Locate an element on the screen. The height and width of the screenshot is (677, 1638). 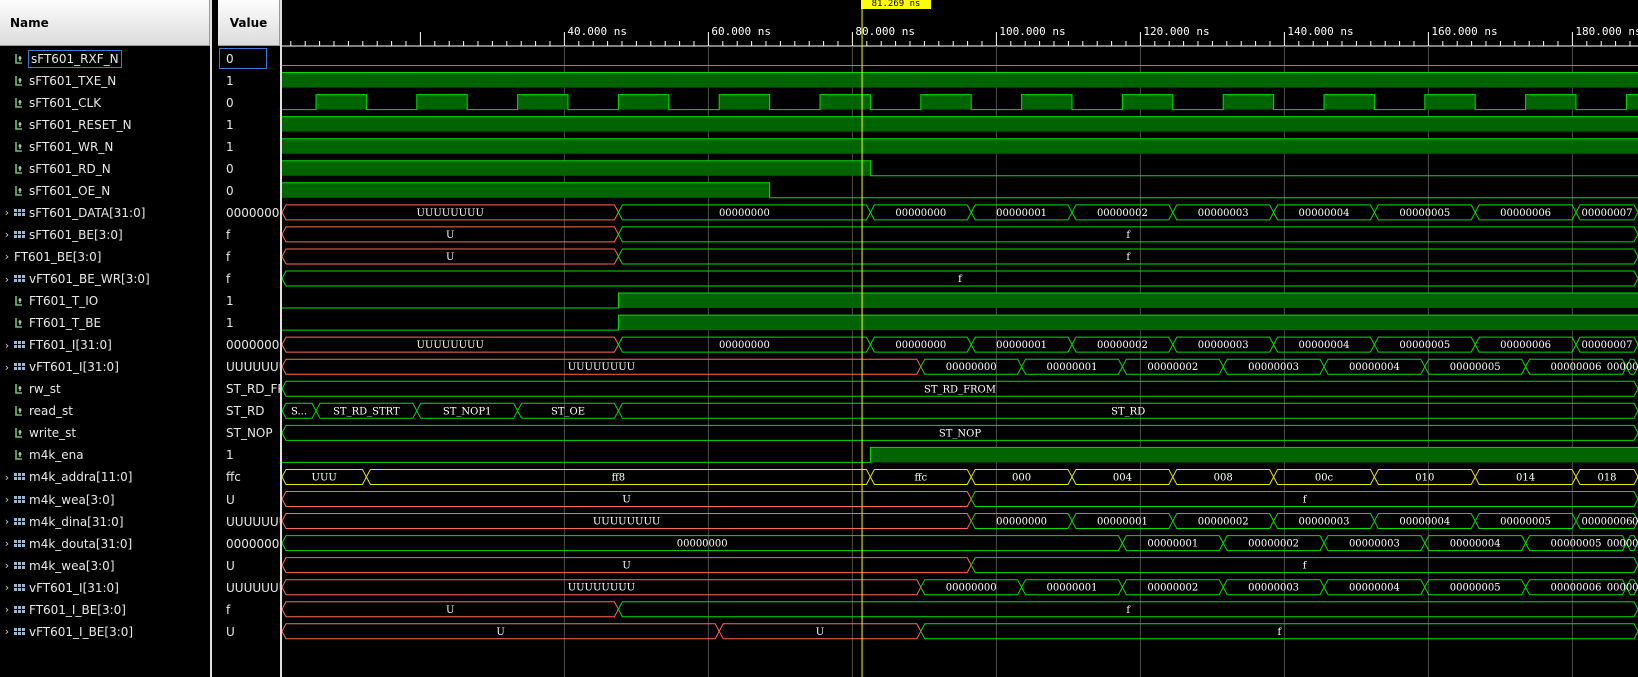
signal-value: UUUUUUUU is located at coordinates (253, 521).